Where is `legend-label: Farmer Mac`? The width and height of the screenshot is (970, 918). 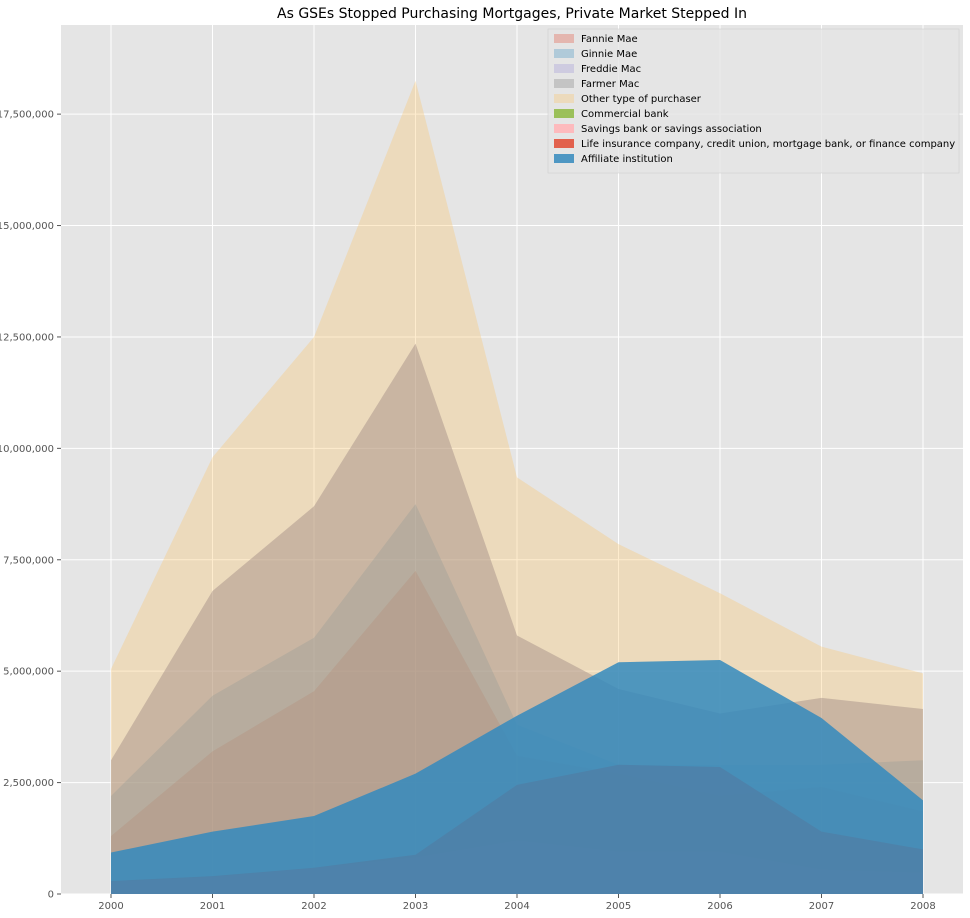 legend-label: Farmer Mac is located at coordinates (610, 84).